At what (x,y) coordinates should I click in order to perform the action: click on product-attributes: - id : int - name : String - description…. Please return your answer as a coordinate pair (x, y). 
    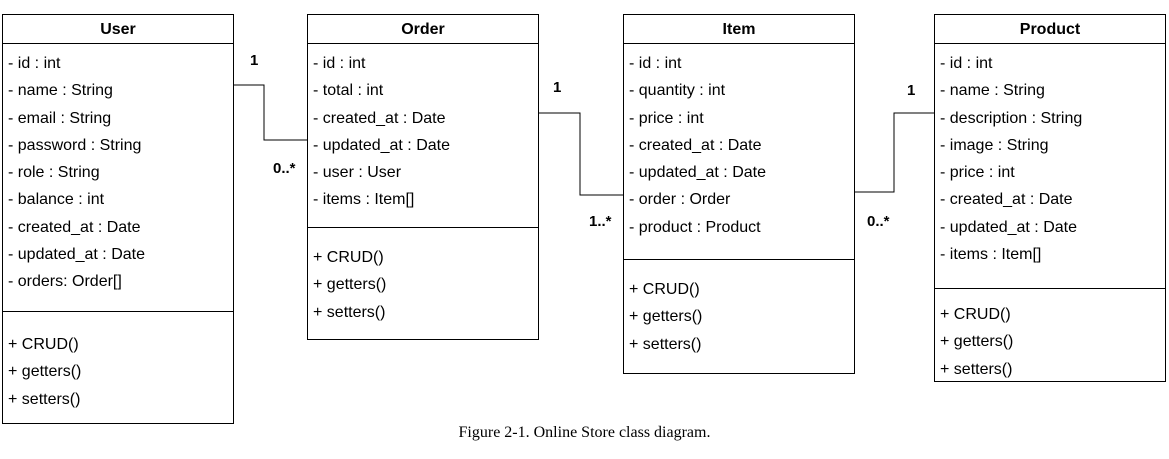
    Looking at the image, I should click on (1050, 166).